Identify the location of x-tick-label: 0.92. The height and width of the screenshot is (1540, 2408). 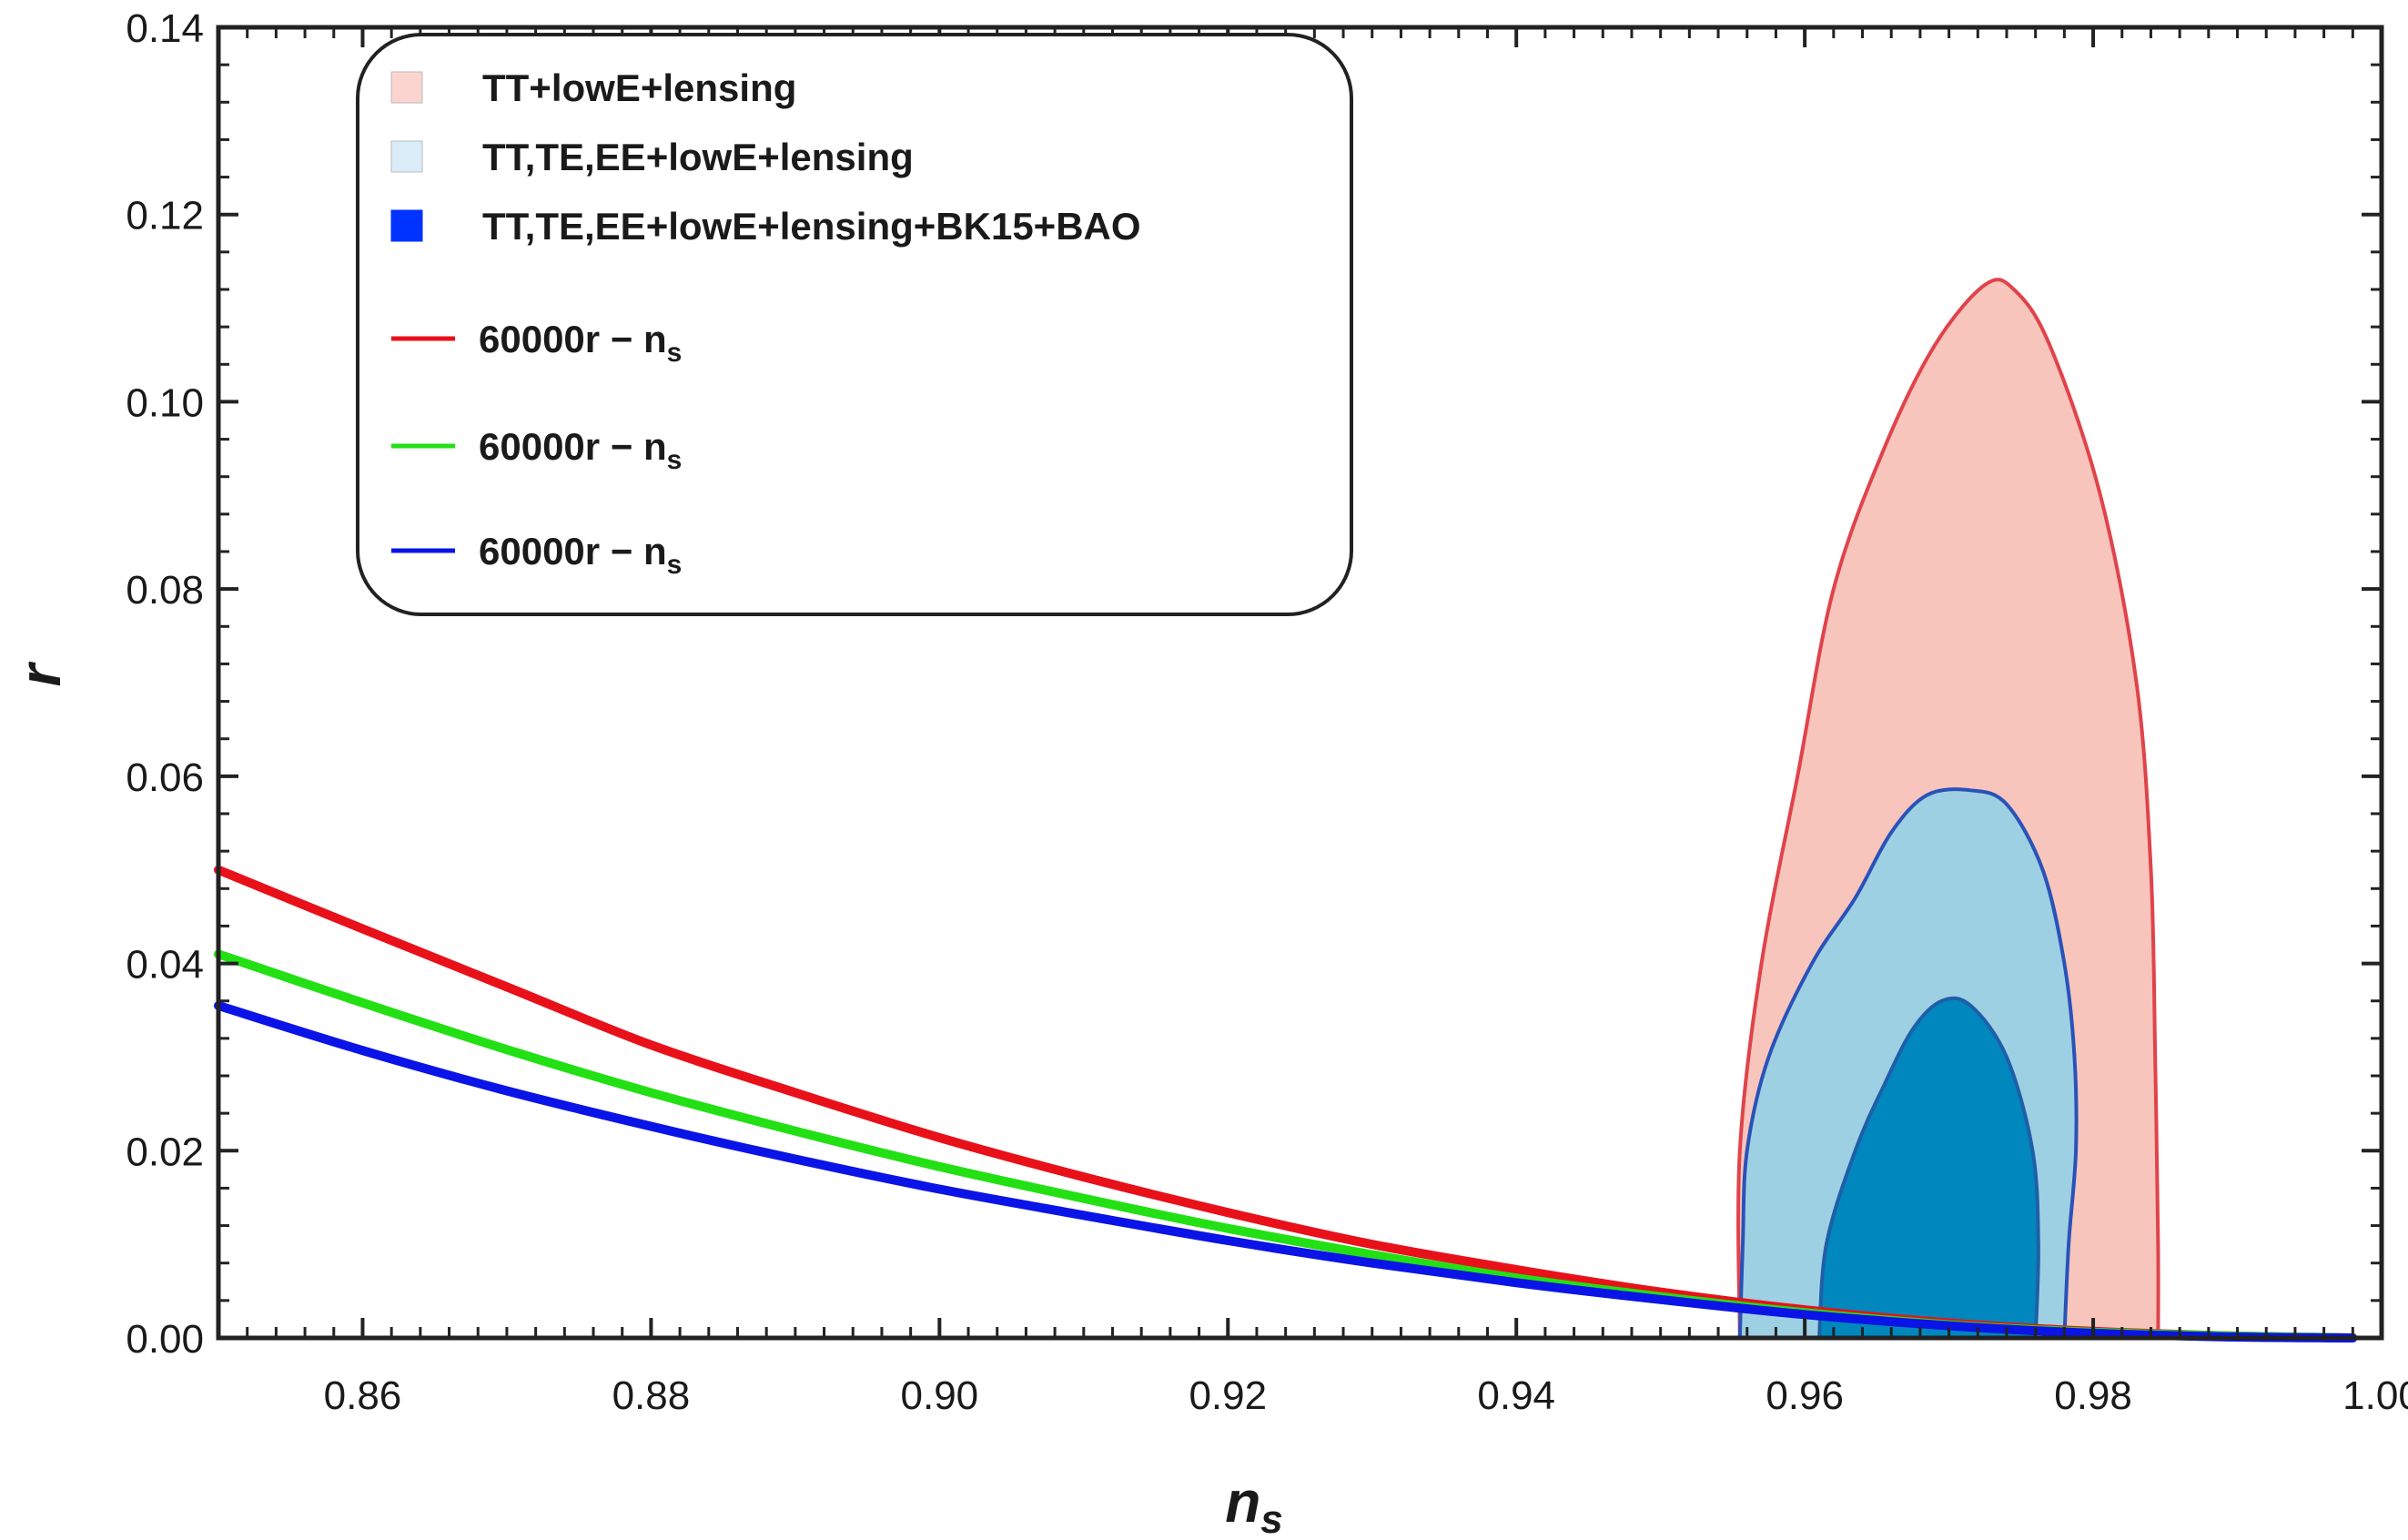
(1228, 1395).